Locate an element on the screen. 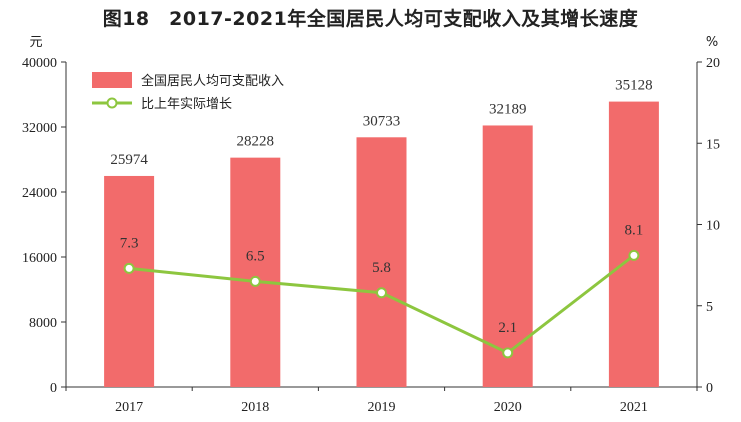 Image resolution: width=741 pixels, height=422 pixels. legend-bar-label: 全国居民人均可支配收入 is located at coordinates (212, 81).